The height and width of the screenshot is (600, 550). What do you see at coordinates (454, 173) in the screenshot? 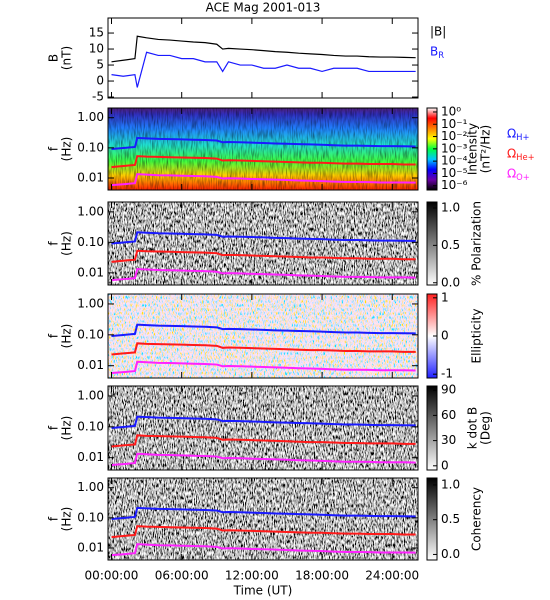
I see `colorbar-tick-label: 10⁻⁵` at bounding box center [454, 173].